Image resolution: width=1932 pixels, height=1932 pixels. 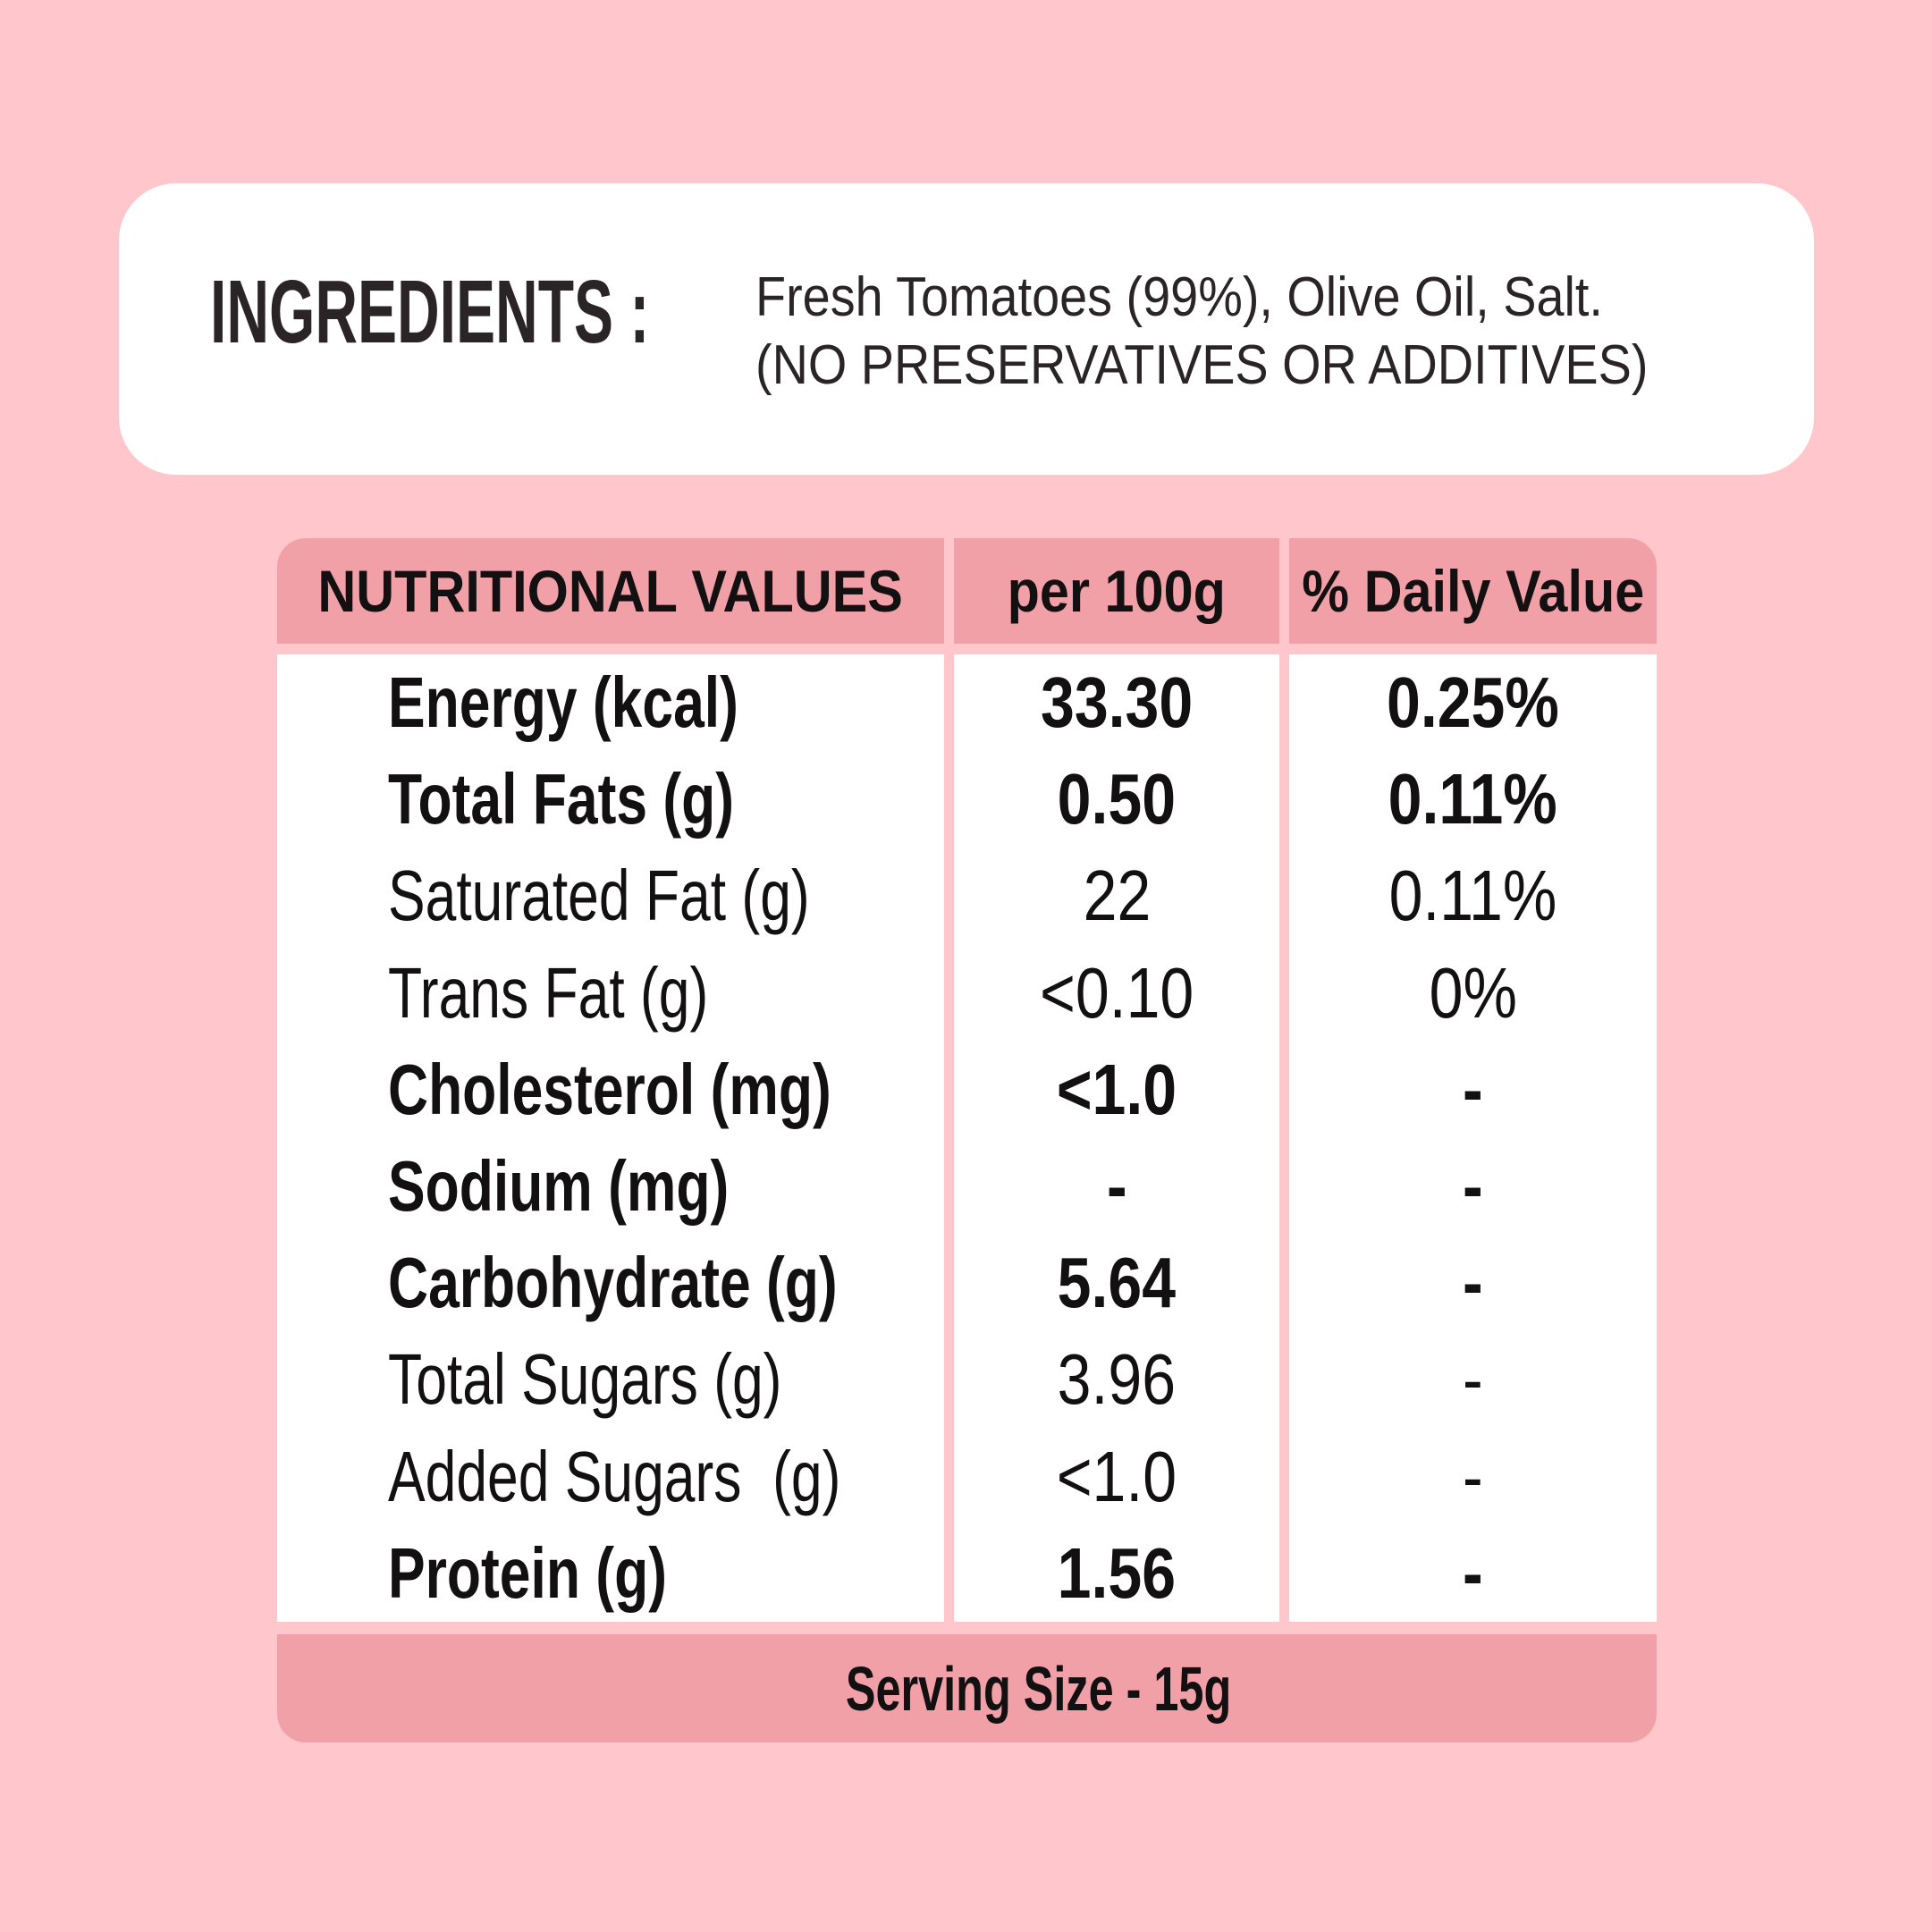 I want to click on table-row-cell: 1.56, so click(x=1116, y=1572).